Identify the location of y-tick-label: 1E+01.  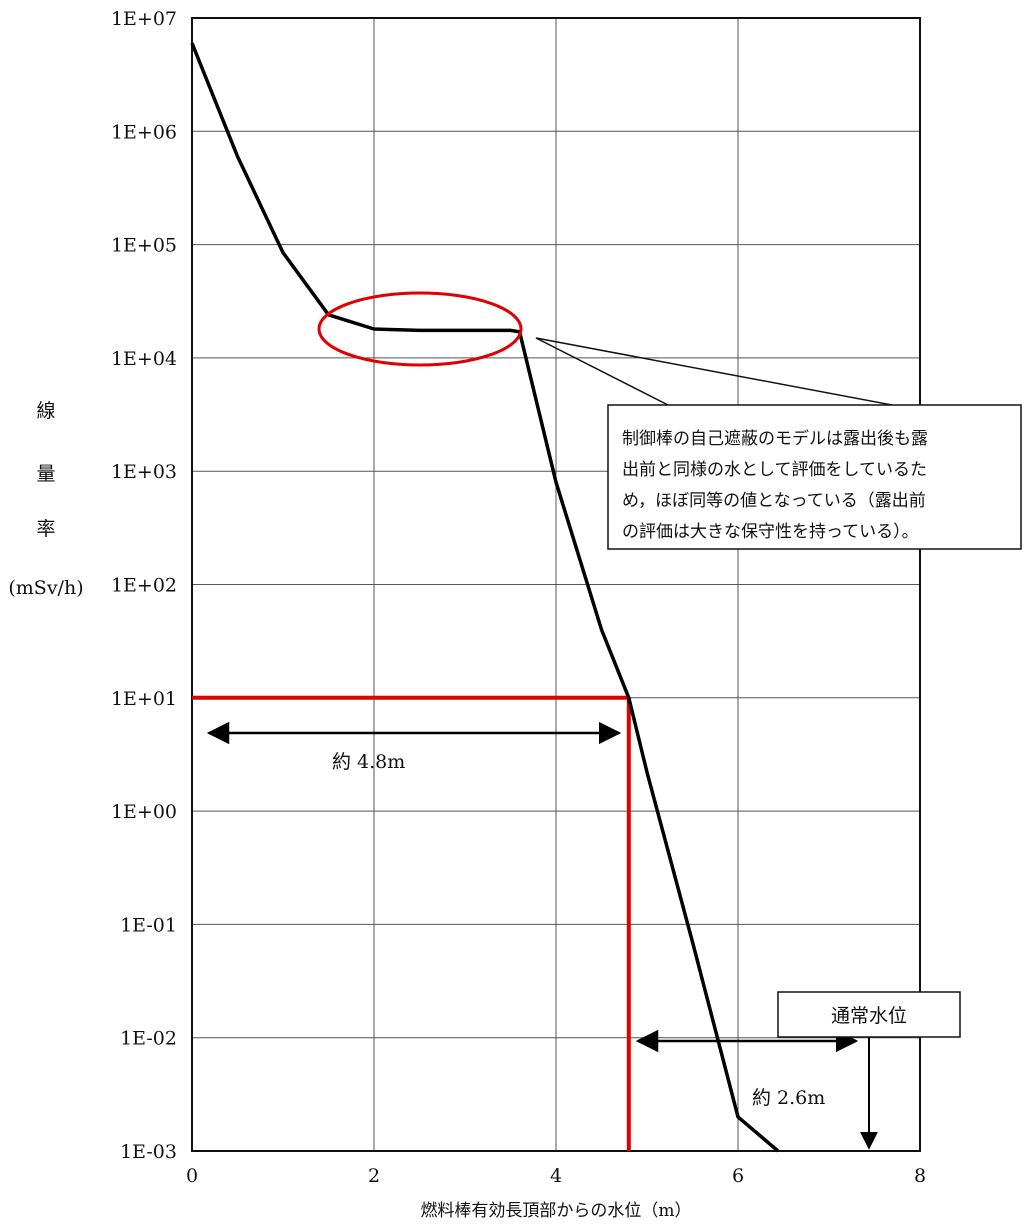
(144, 699).